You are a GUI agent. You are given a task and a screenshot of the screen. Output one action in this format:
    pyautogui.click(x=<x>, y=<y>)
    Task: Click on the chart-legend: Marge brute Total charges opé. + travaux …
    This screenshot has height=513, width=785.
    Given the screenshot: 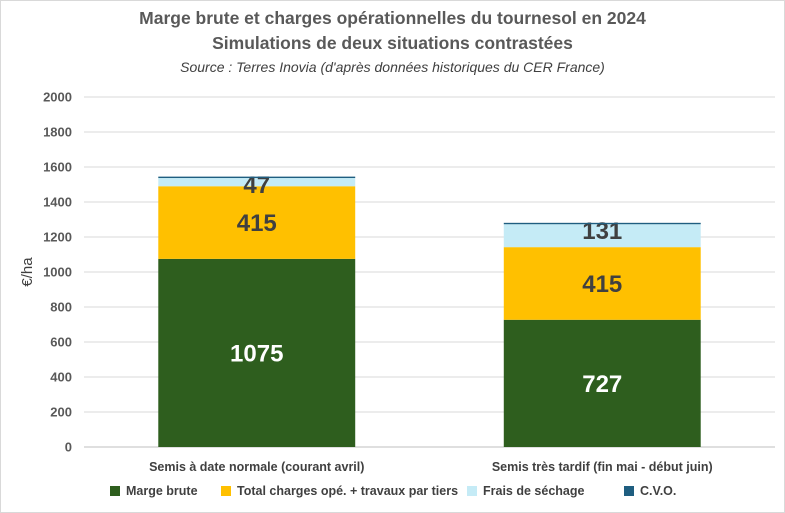 What is the action you would take?
    pyautogui.click(x=392, y=494)
    